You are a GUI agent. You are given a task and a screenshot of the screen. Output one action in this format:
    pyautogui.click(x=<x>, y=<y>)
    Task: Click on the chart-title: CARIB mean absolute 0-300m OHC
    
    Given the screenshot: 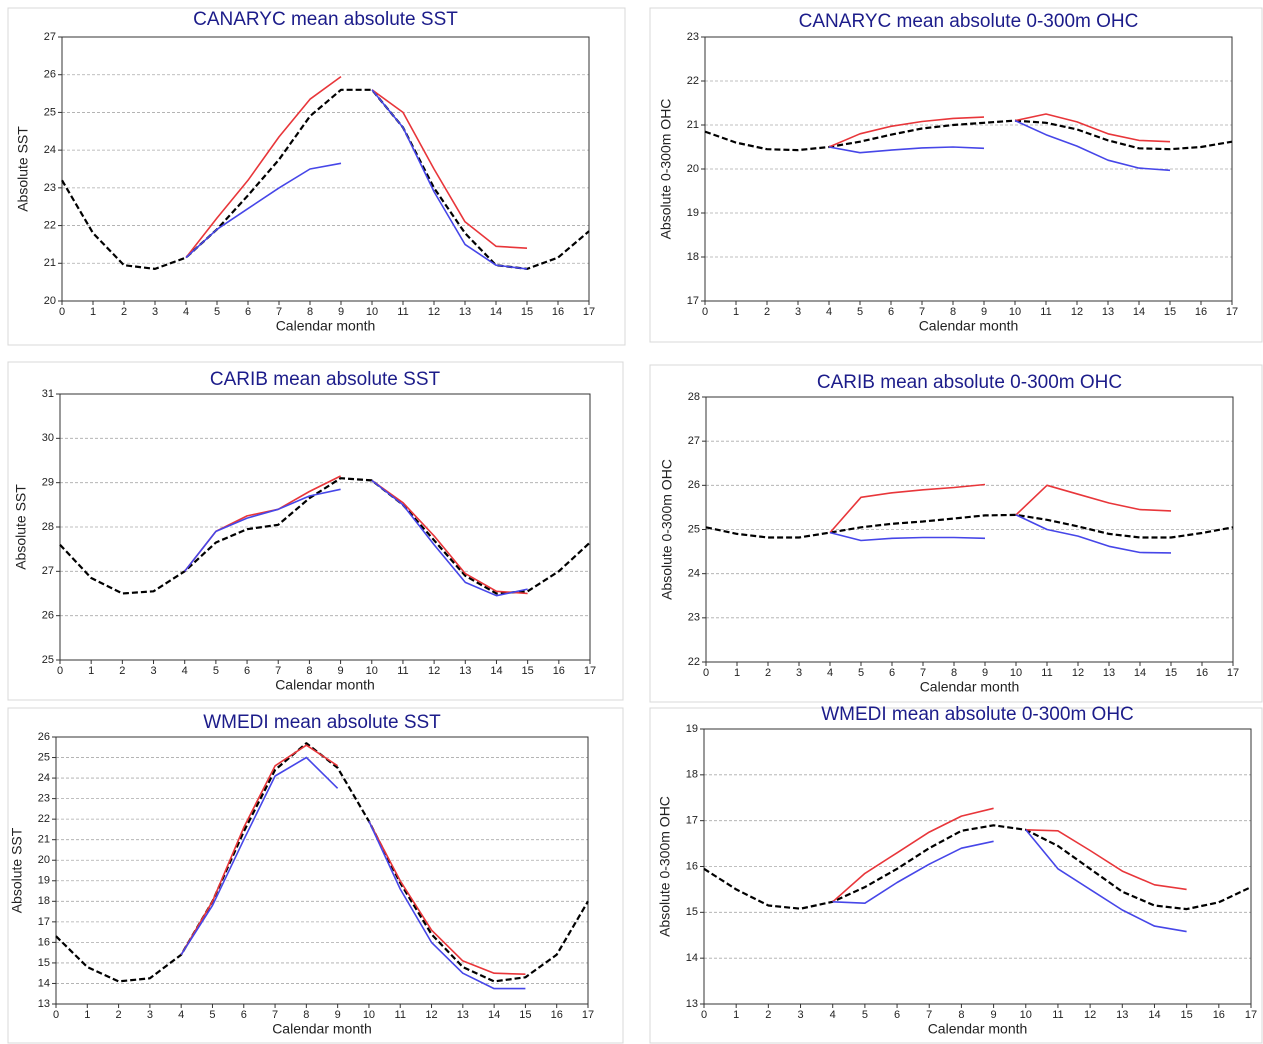 What is the action you would take?
    pyautogui.click(x=969, y=382)
    